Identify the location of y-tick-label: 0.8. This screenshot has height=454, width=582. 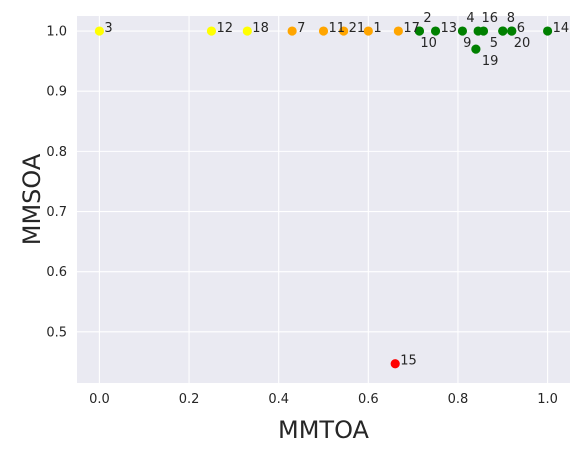
(56, 152).